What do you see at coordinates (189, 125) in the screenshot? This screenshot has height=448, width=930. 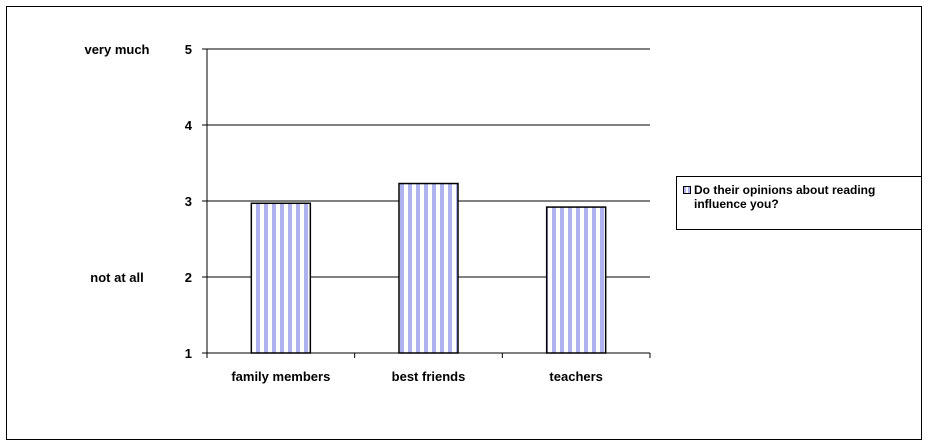 I see `y-tick-label: 4` at bounding box center [189, 125].